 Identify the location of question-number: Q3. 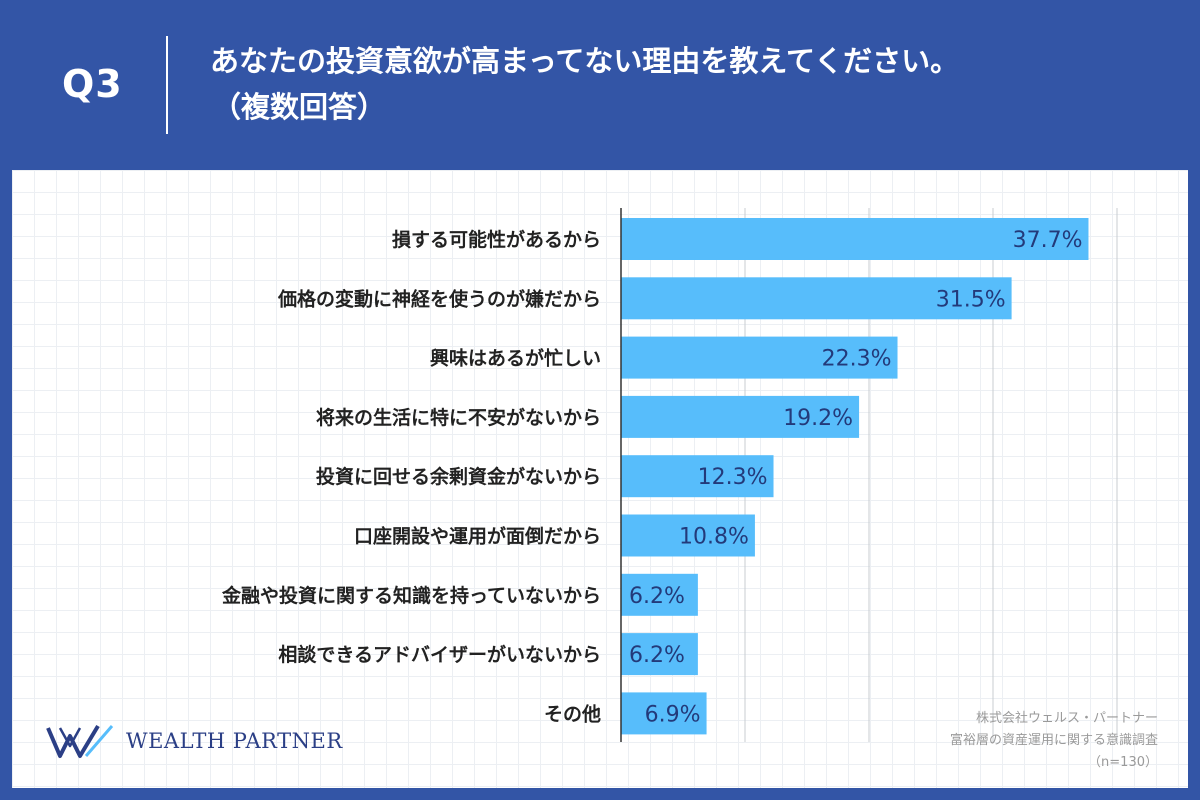
(92, 84).